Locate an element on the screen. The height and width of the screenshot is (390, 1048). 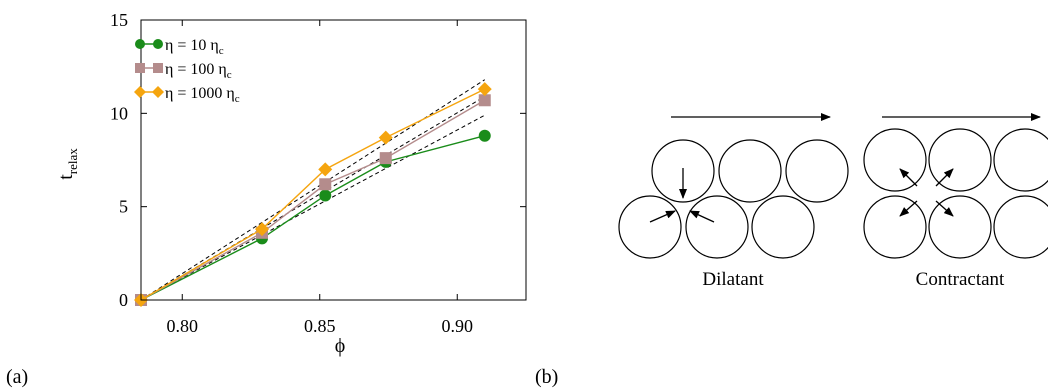
legend: η = 10 ηcη = 100 ηcη = 1000 ηc is located at coordinates (187, 71).